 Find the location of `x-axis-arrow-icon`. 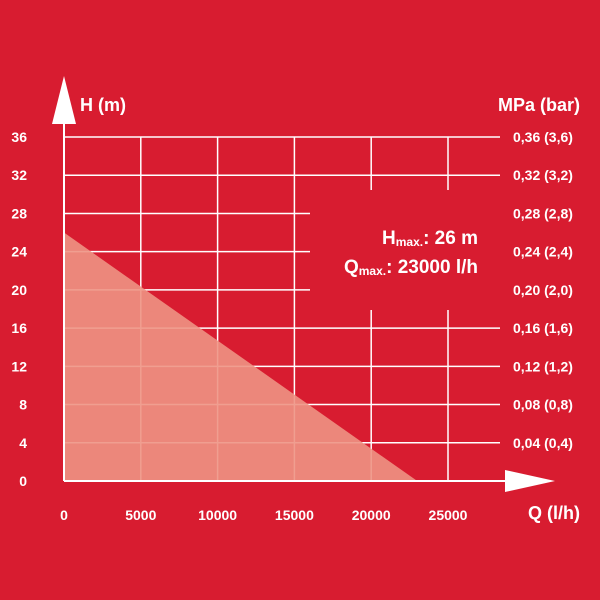

x-axis-arrow-icon is located at coordinates (530, 481).